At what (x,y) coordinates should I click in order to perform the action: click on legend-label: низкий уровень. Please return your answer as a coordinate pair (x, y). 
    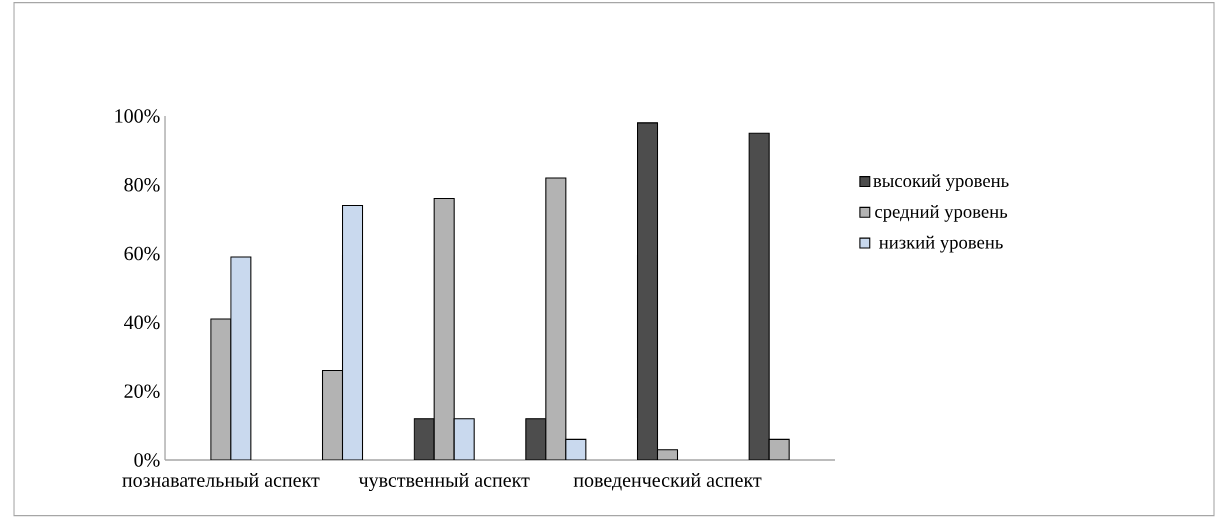
    Looking at the image, I should click on (941, 244).